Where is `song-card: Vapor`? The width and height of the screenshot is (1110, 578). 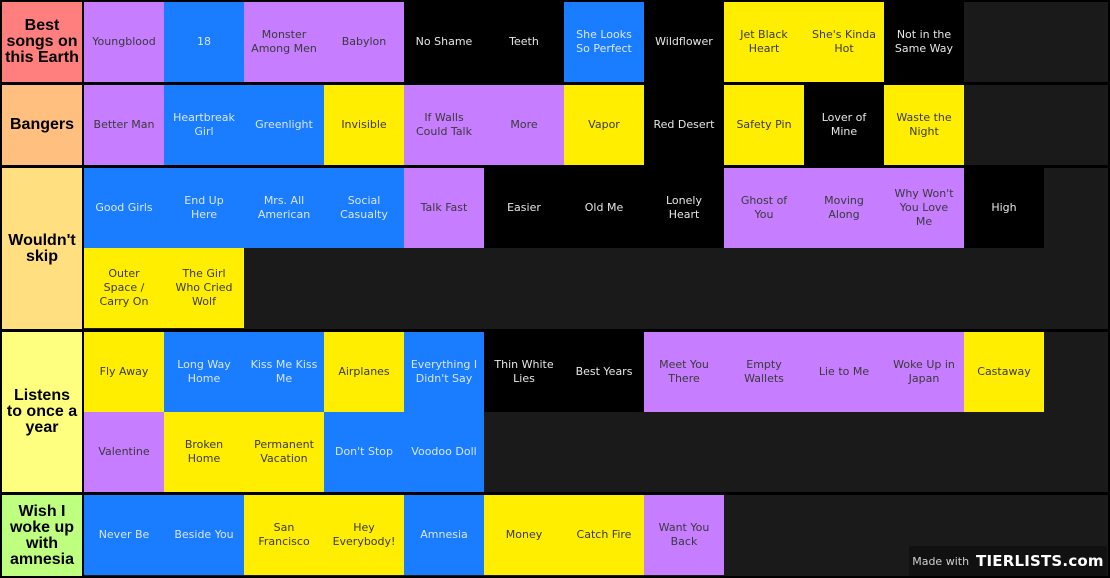 song-card: Vapor is located at coordinates (604, 125).